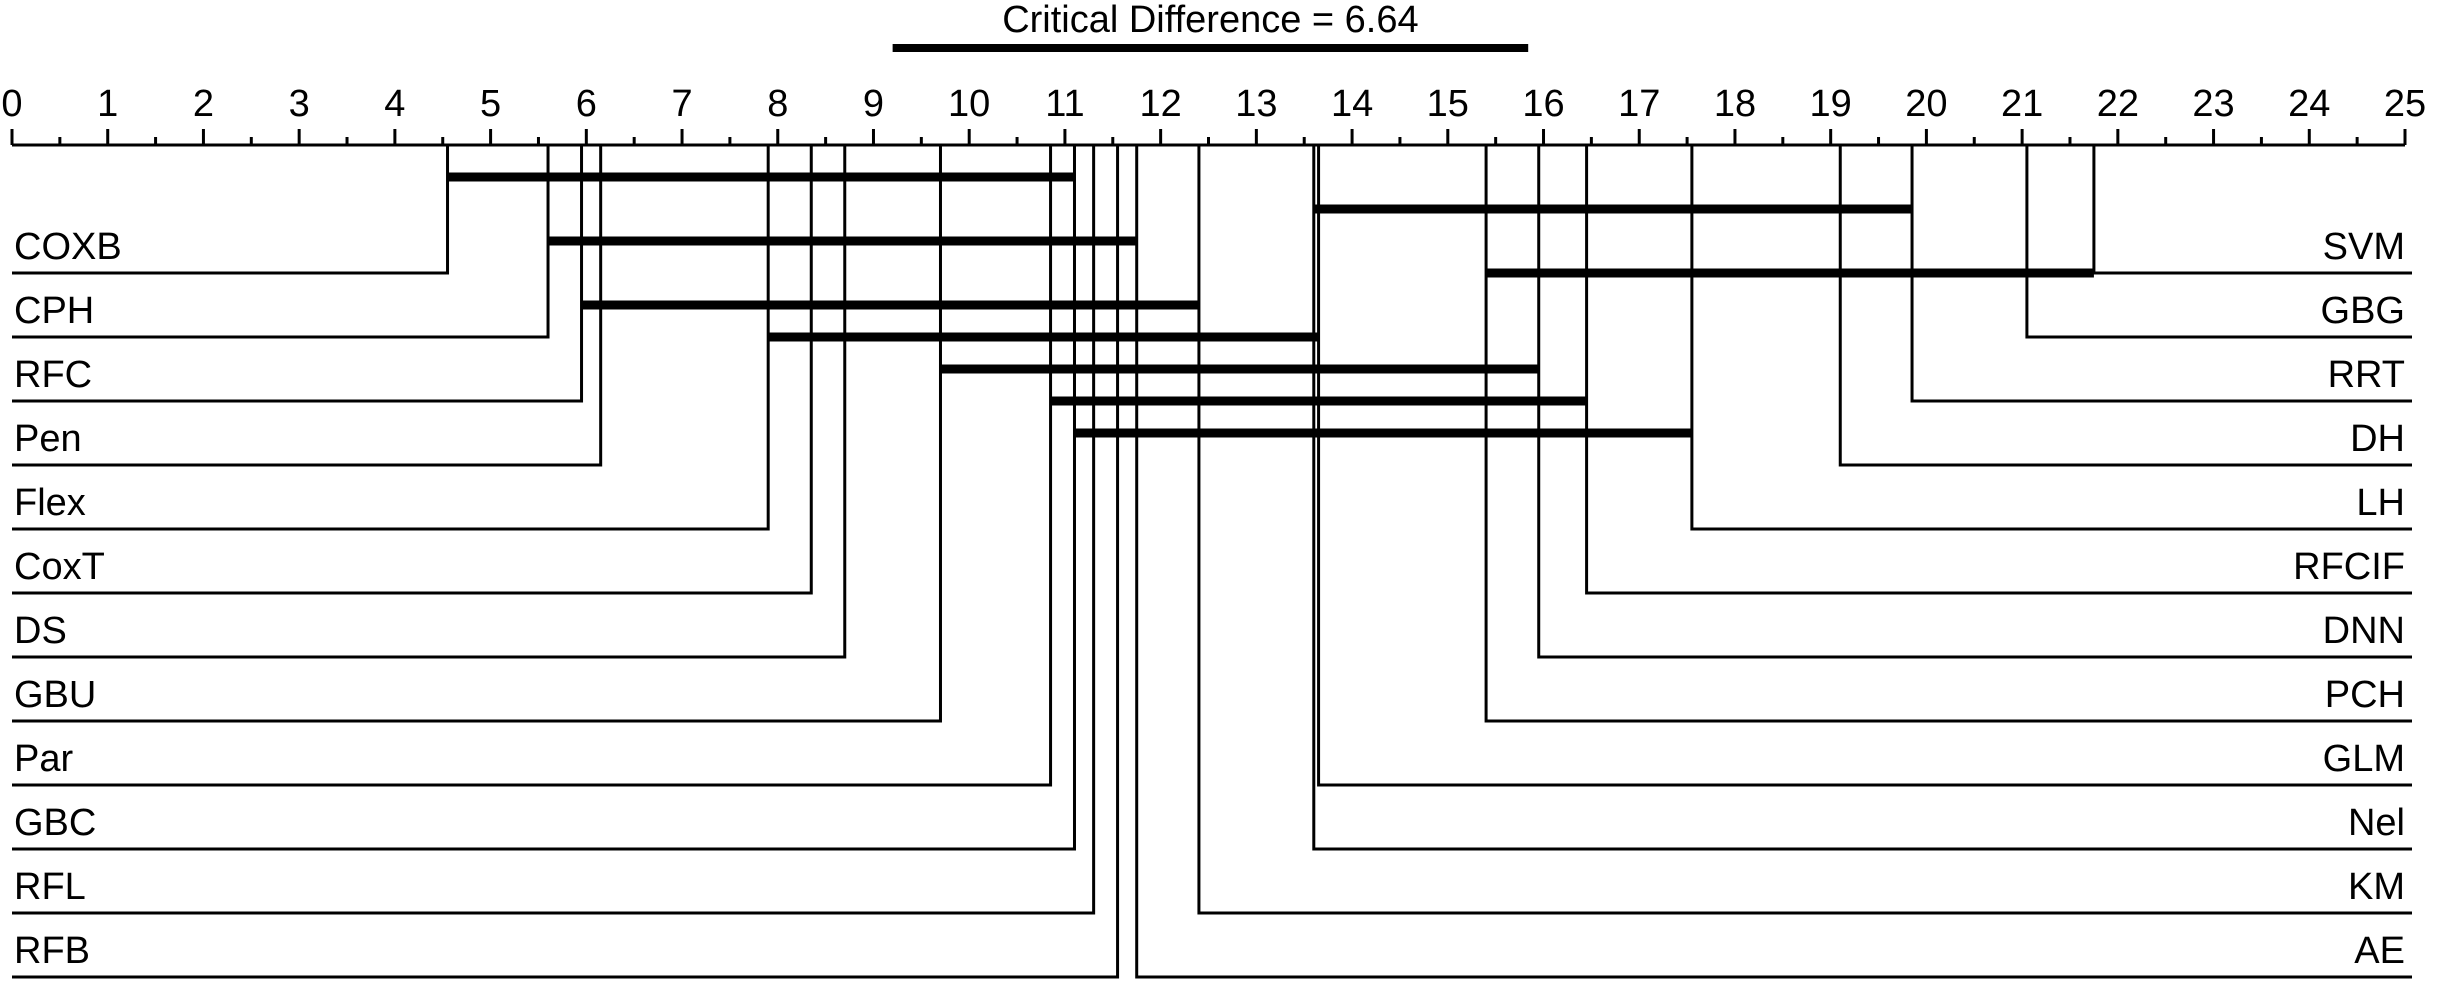 Image resolution: width=2439 pixels, height=981 pixels. I want to click on tick-label: 7, so click(681, 104).